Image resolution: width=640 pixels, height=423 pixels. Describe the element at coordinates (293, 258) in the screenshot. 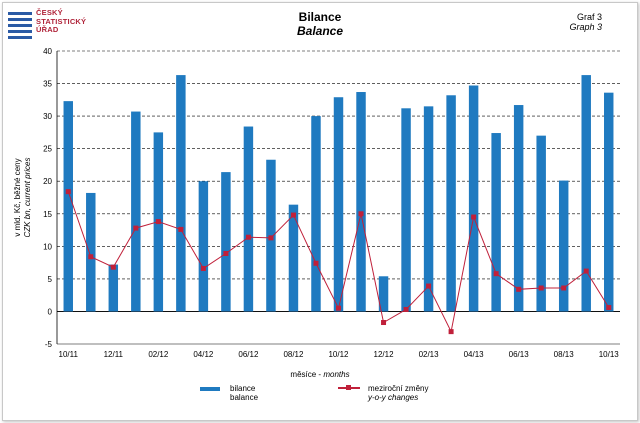

I see `bar-08/12` at that location.